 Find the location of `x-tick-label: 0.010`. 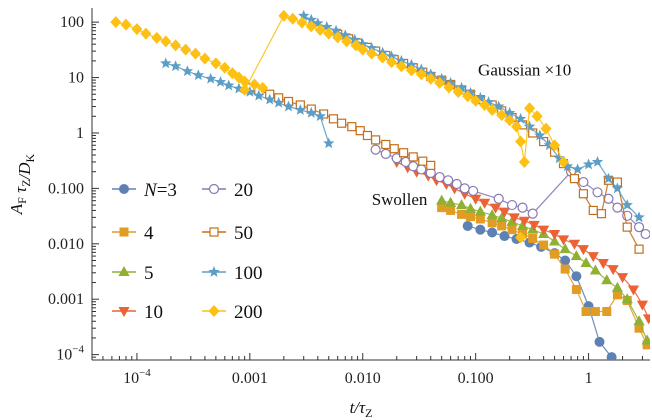

x-tick-label: 0.010 is located at coordinates (363, 378).